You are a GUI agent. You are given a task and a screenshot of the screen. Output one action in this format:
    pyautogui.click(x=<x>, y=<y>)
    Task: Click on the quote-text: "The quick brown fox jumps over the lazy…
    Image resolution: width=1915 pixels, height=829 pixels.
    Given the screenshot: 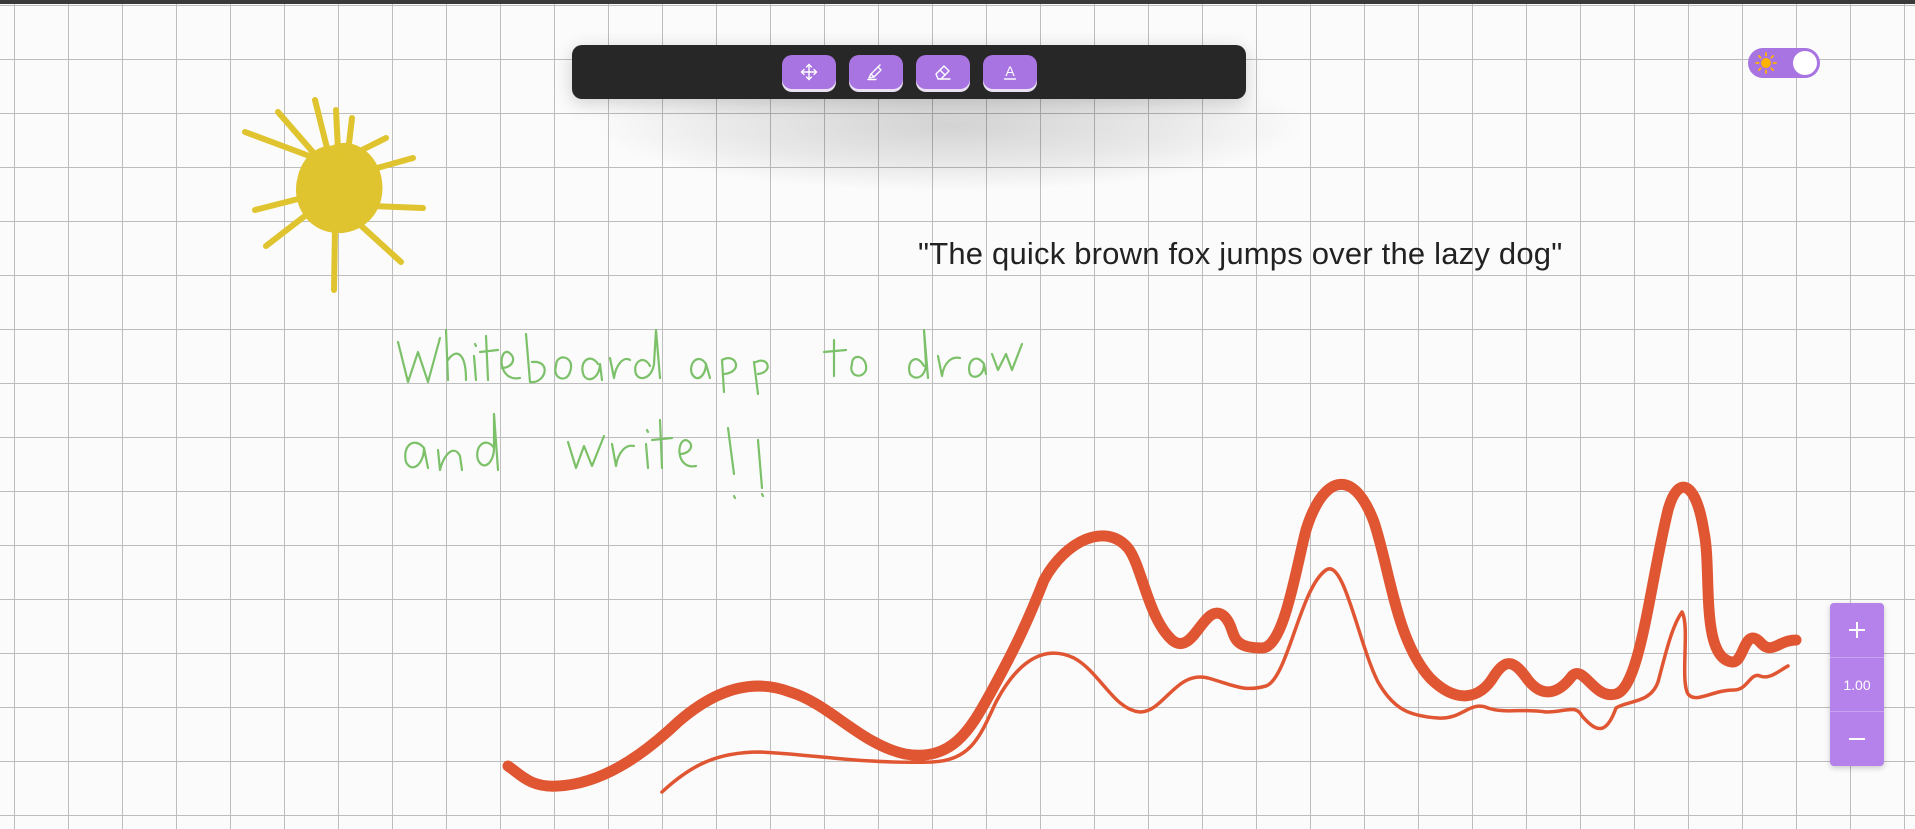 What is the action you would take?
    pyautogui.click(x=1240, y=253)
    